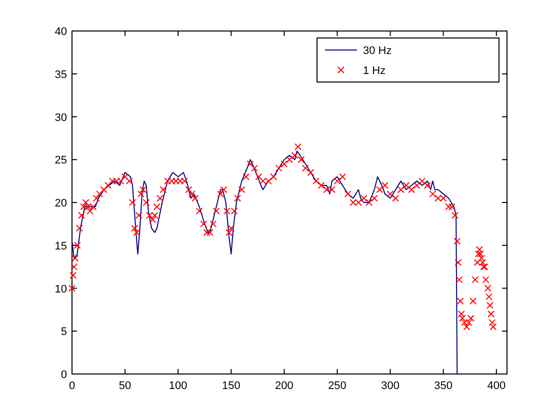 This screenshot has height=420, width=560. I want to click on legend-label: 1 Hz, so click(374, 71).